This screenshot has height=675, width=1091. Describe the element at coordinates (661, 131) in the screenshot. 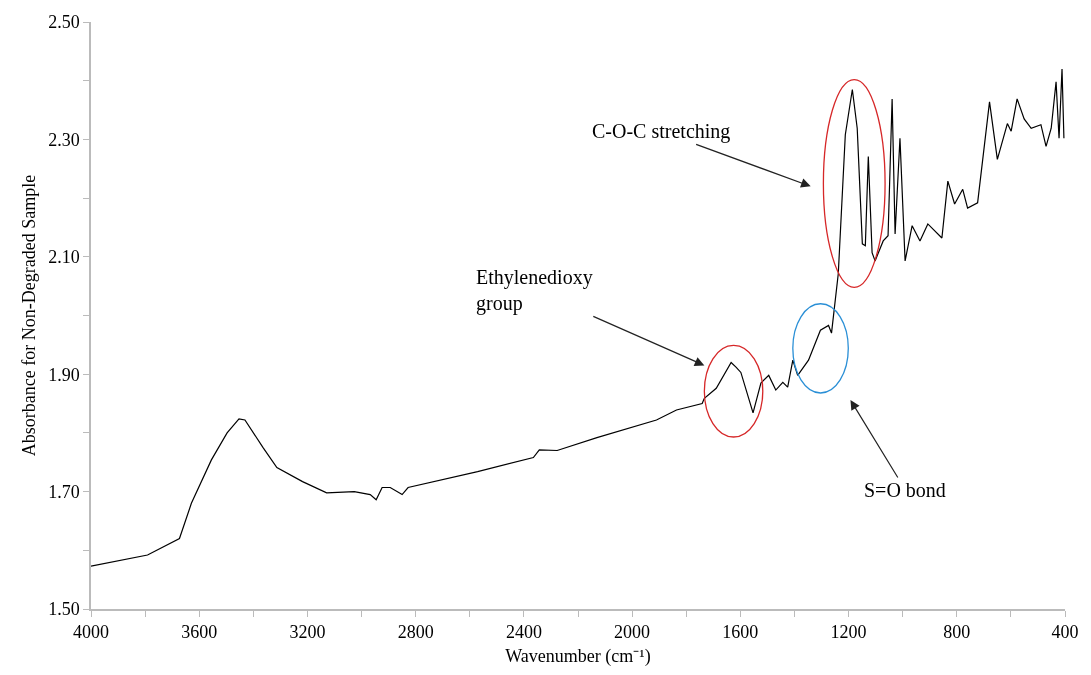

I see `annotation: C-O-C stretching` at that location.